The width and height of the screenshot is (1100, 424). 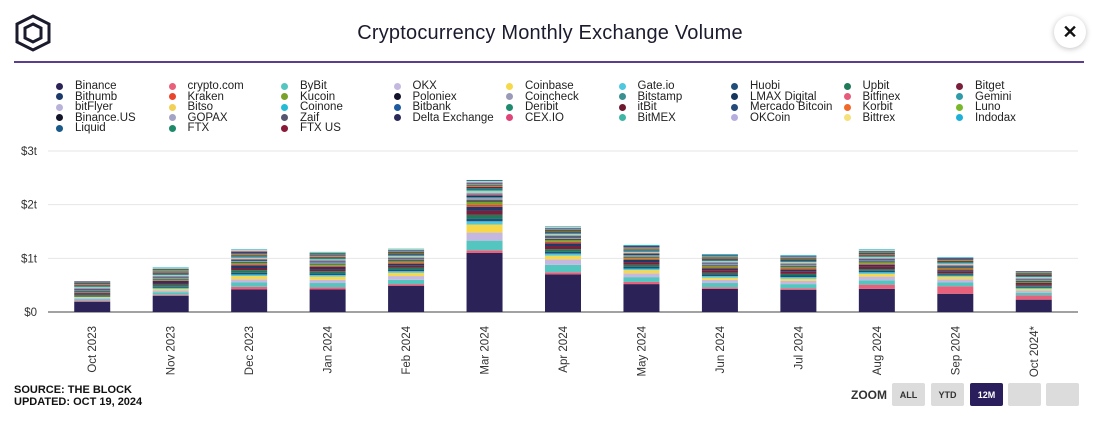 I want to click on legend-item: Kraken, so click(x=225, y=97).